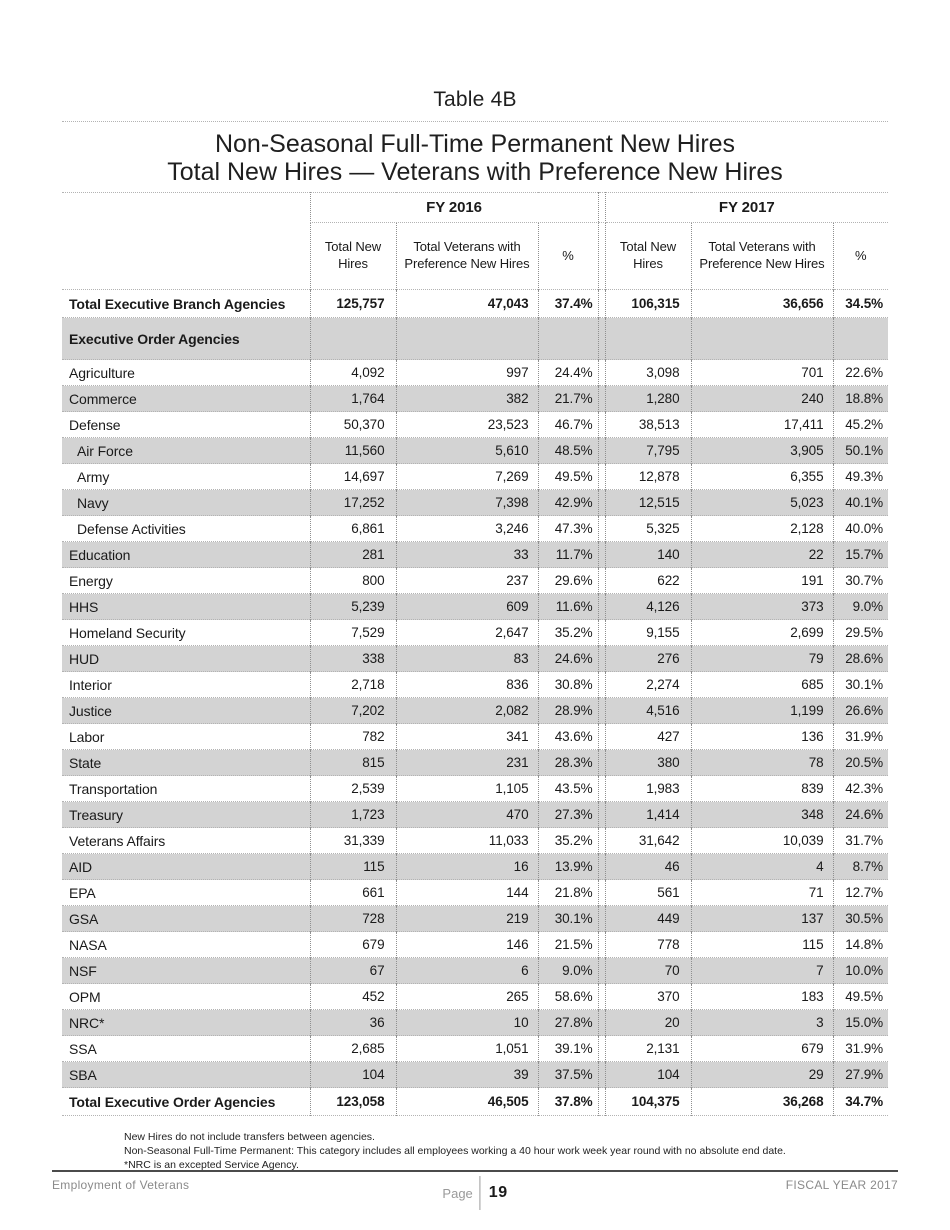 The height and width of the screenshot is (1230, 950). Describe the element at coordinates (466, 944) in the screenshot. I see `cell-fy2016-total-veterans: 146` at that location.